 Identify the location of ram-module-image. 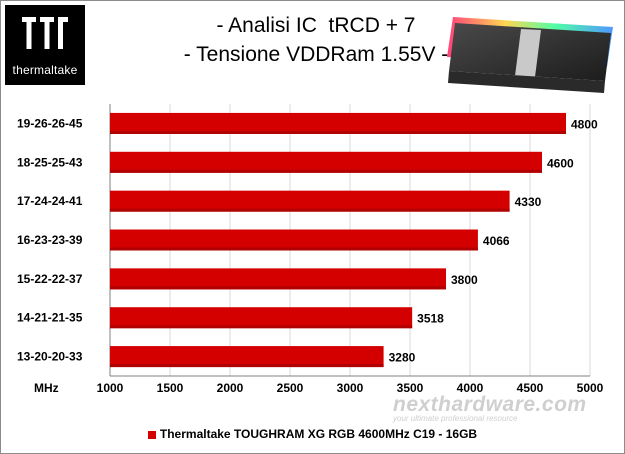
(530, 55).